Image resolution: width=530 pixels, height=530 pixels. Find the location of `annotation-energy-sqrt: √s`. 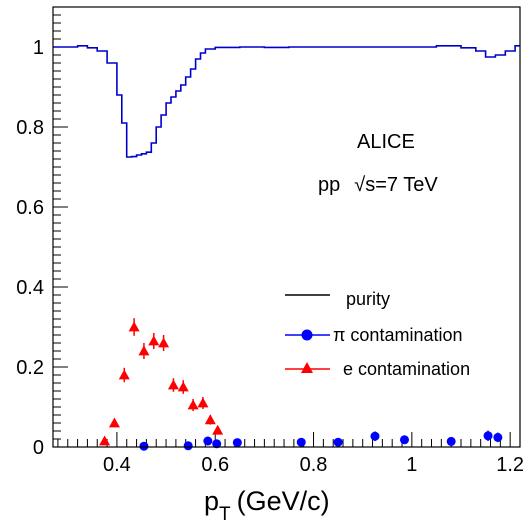

annotation-energy-sqrt: √s is located at coordinates (364, 185).